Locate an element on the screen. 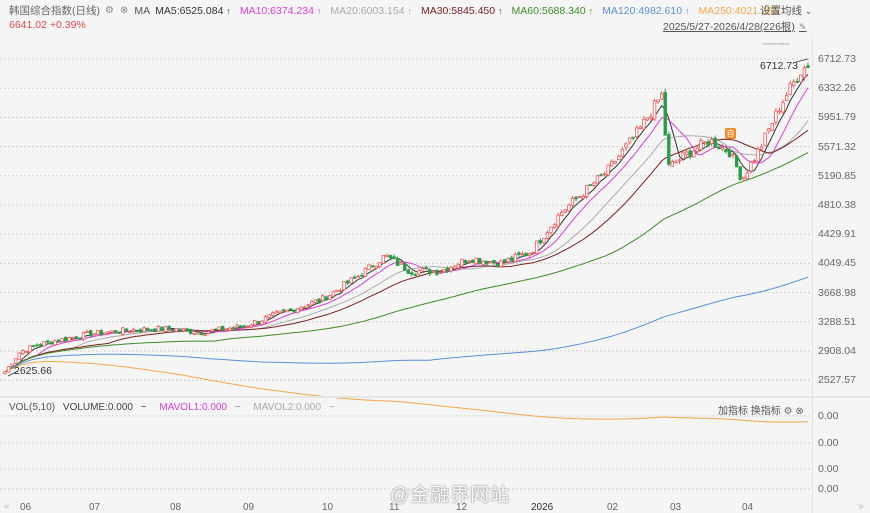 This screenshot has width=870, height=513. y-tick: 6712.73 is located at coordinates (837, 59).